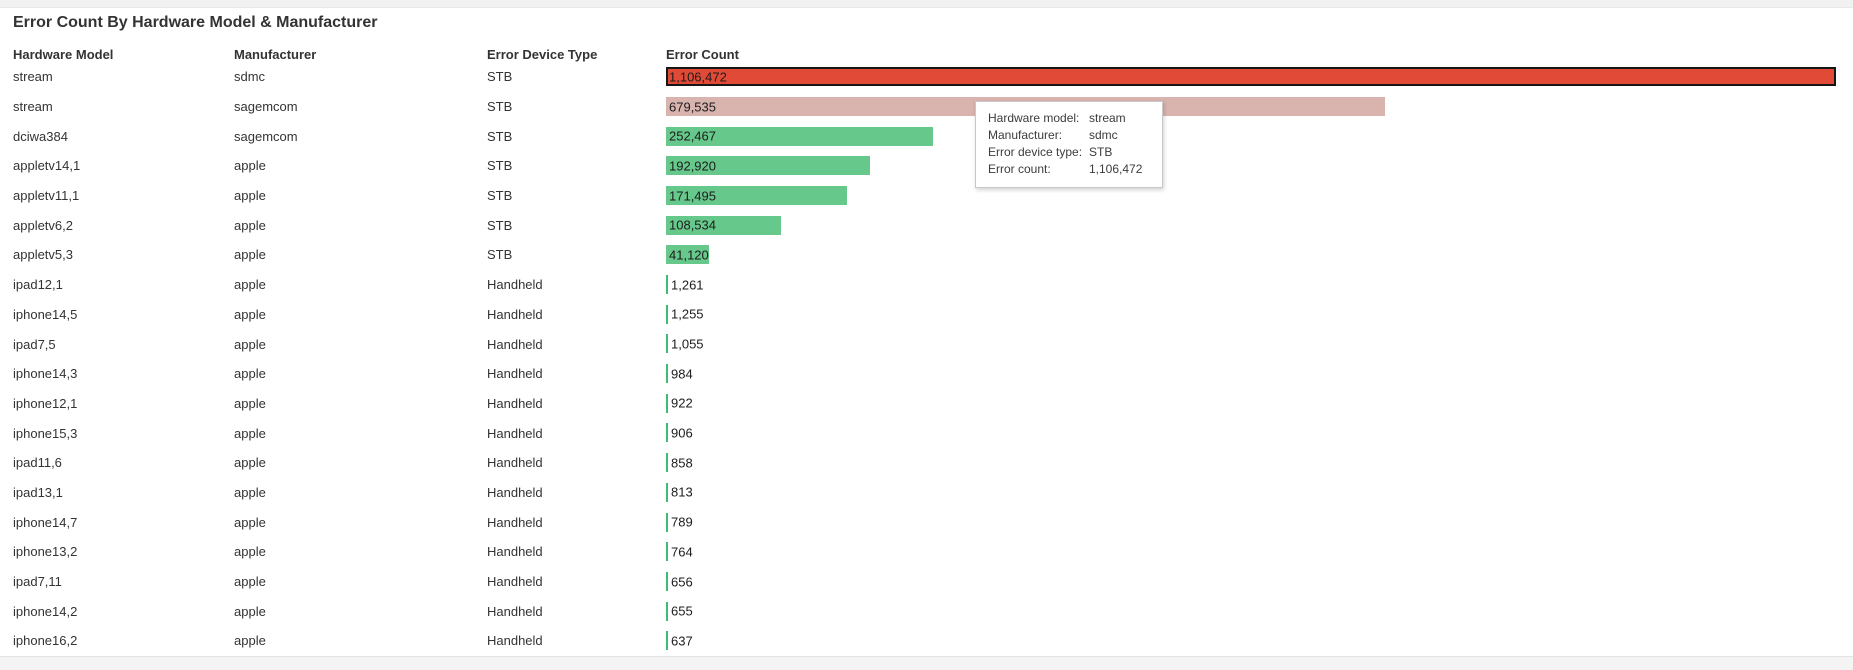 This screenshot has width=1853, height=670. What do you see at coordinates (930, 196) in the screenshot?
I see `table-row: appletv11,1 apple STB 171,495` at bounding box center [930, 196].